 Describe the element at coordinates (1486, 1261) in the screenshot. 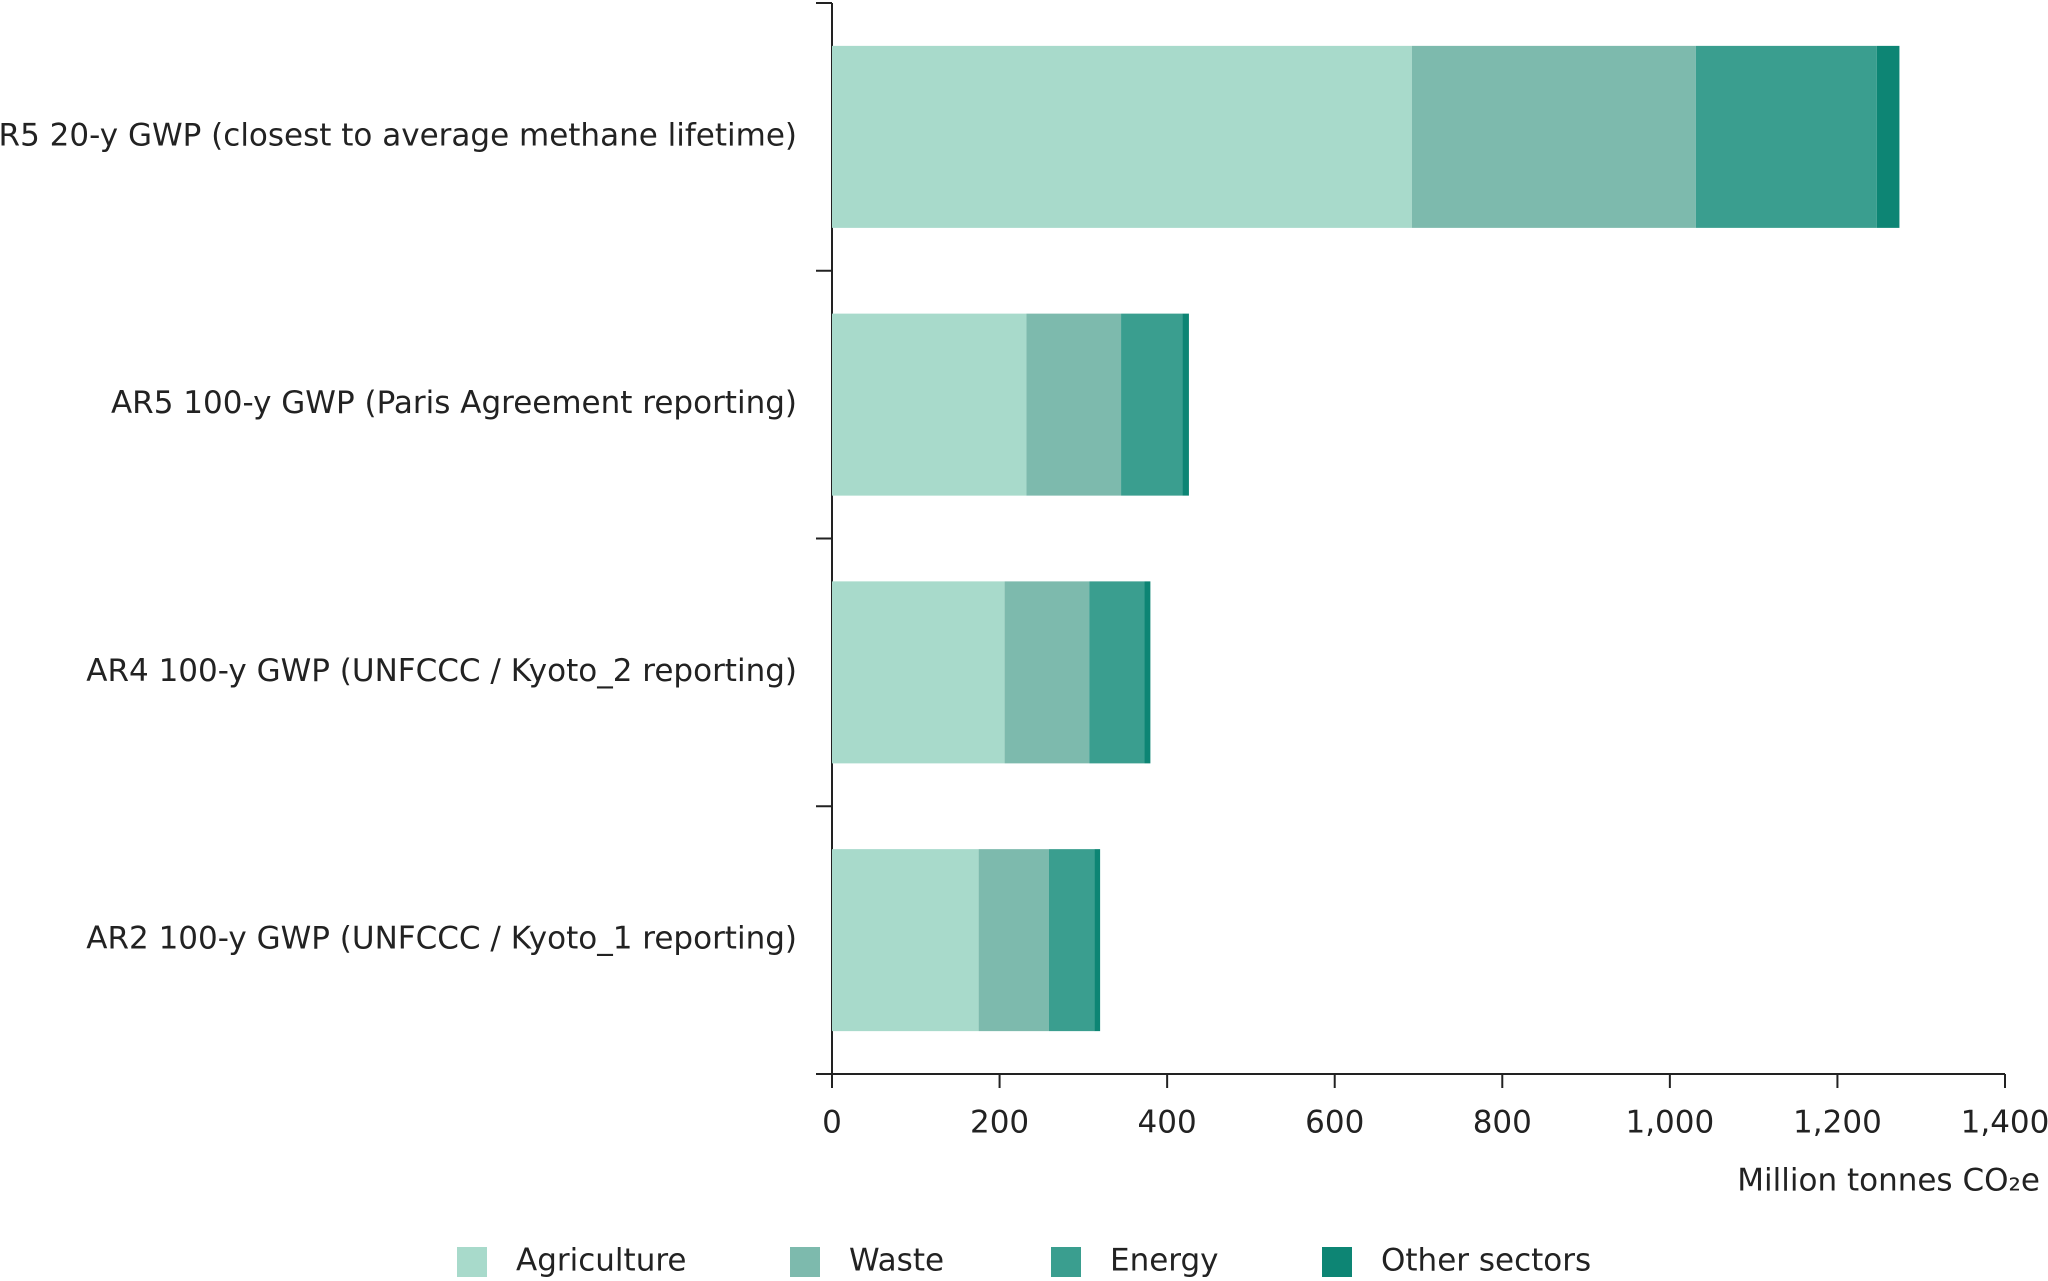

I see `legend-label: Other sectors` at that location.